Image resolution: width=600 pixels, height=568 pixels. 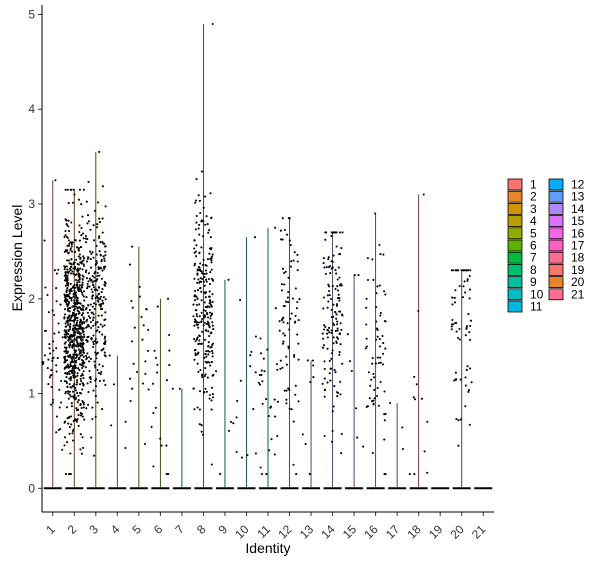 I want to click on x-axis-ticks: 1 2 3 4 5 6 7 8 9 10 11 12 13 14 15 16 17 18 19 20 21, so click(x=266, y=527).